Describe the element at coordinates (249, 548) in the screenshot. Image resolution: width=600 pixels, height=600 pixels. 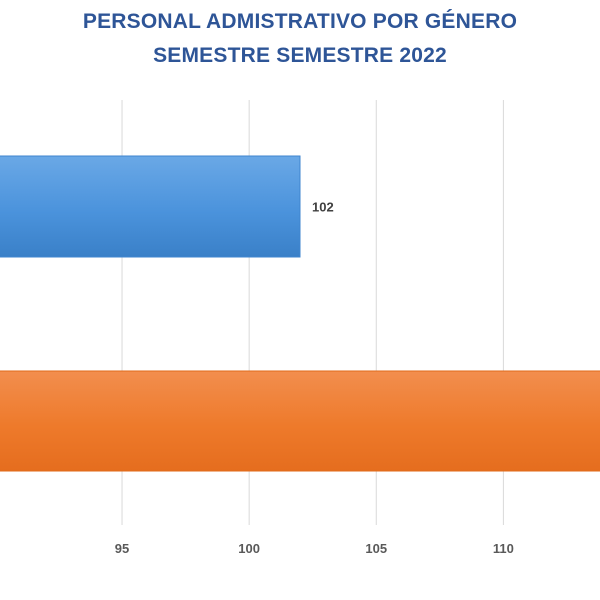
I see `x-tick-label: 100` at that location.